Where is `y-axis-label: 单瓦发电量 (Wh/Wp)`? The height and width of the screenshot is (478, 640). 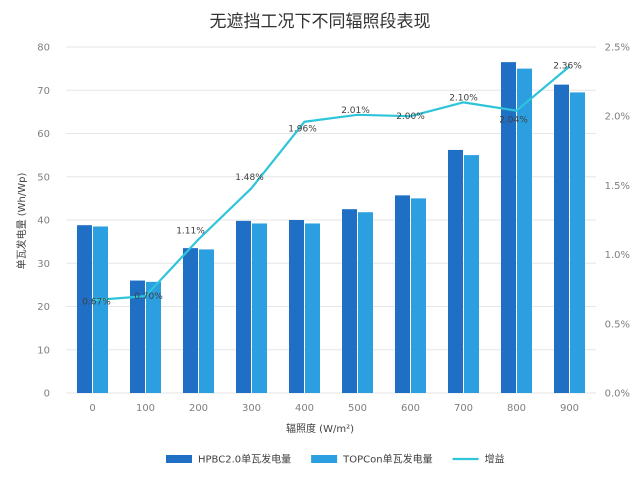 y-axis-label: 单瓦发电量 (Wh/Wp) is located at coordinates (21, 220).